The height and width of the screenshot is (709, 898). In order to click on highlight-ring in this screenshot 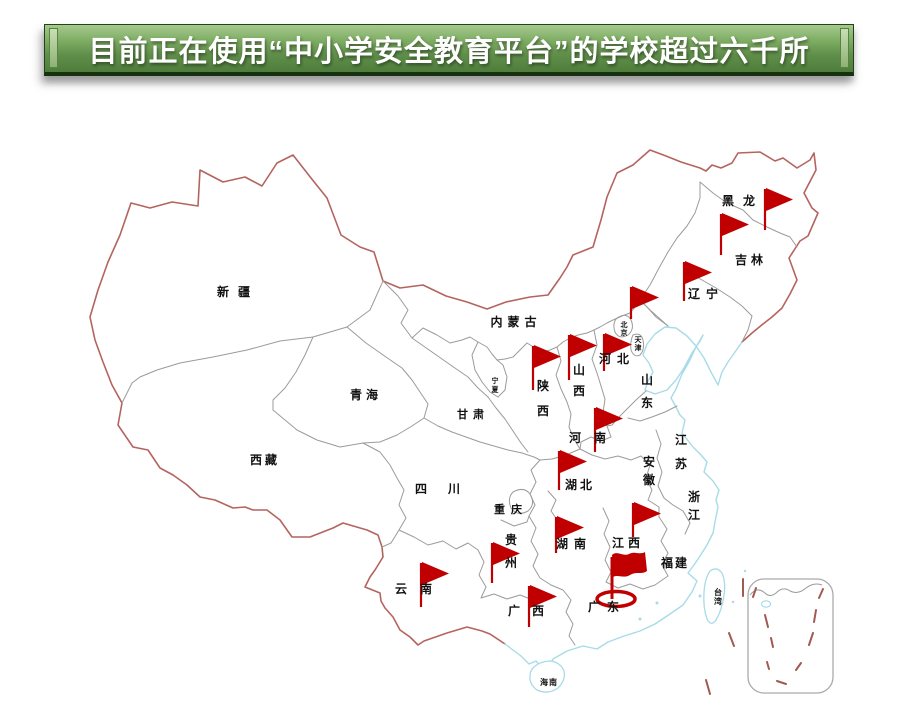, I will do `click(616, 599)`.